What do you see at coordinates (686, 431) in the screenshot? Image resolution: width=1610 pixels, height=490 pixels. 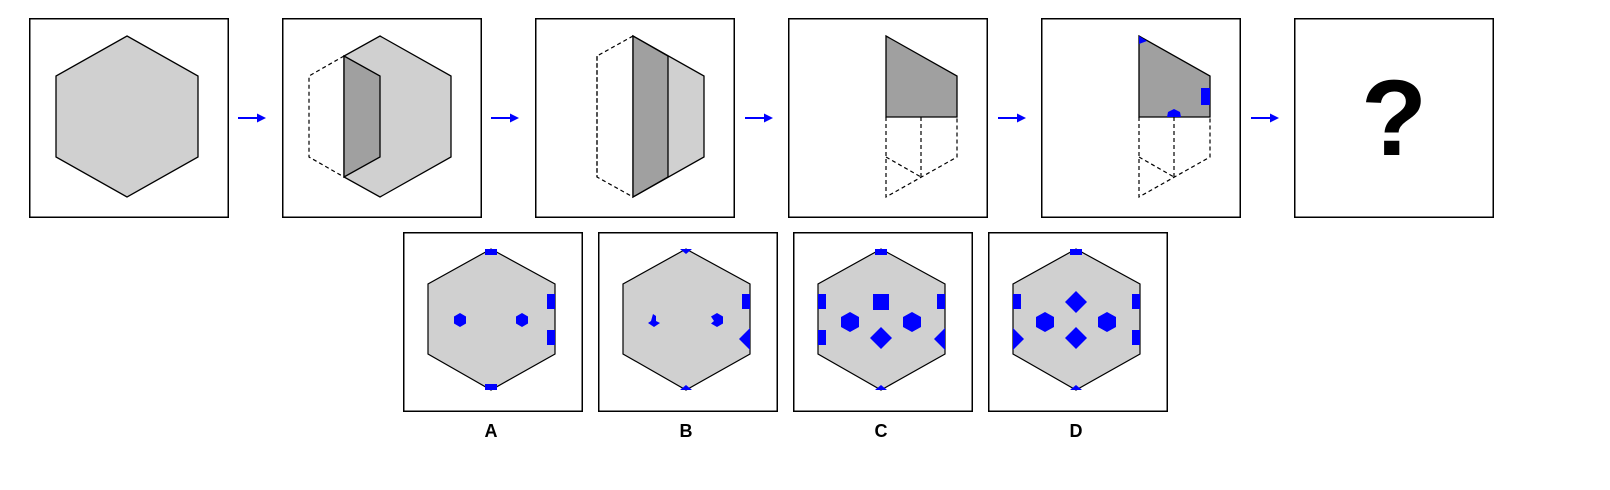 I see `option-b-label: B` at bounding box center [686, 431].